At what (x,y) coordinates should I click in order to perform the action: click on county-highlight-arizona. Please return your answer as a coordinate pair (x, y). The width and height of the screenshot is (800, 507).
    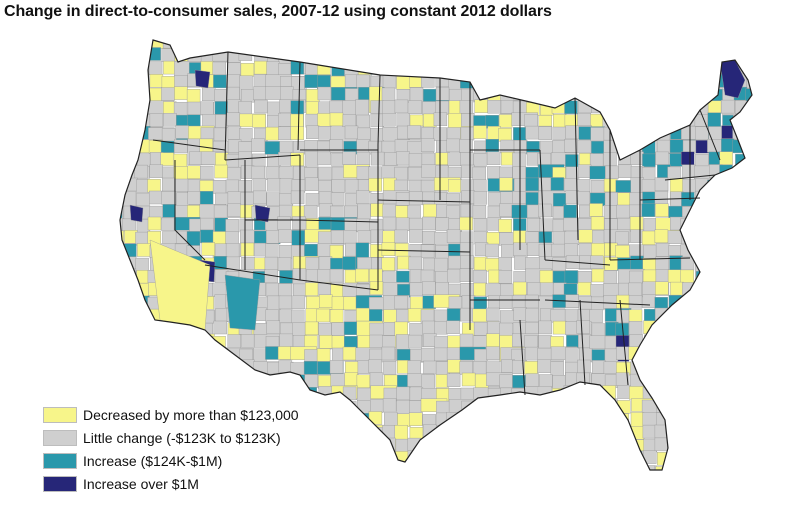
    Looking at the image, I should click on (242, 302).